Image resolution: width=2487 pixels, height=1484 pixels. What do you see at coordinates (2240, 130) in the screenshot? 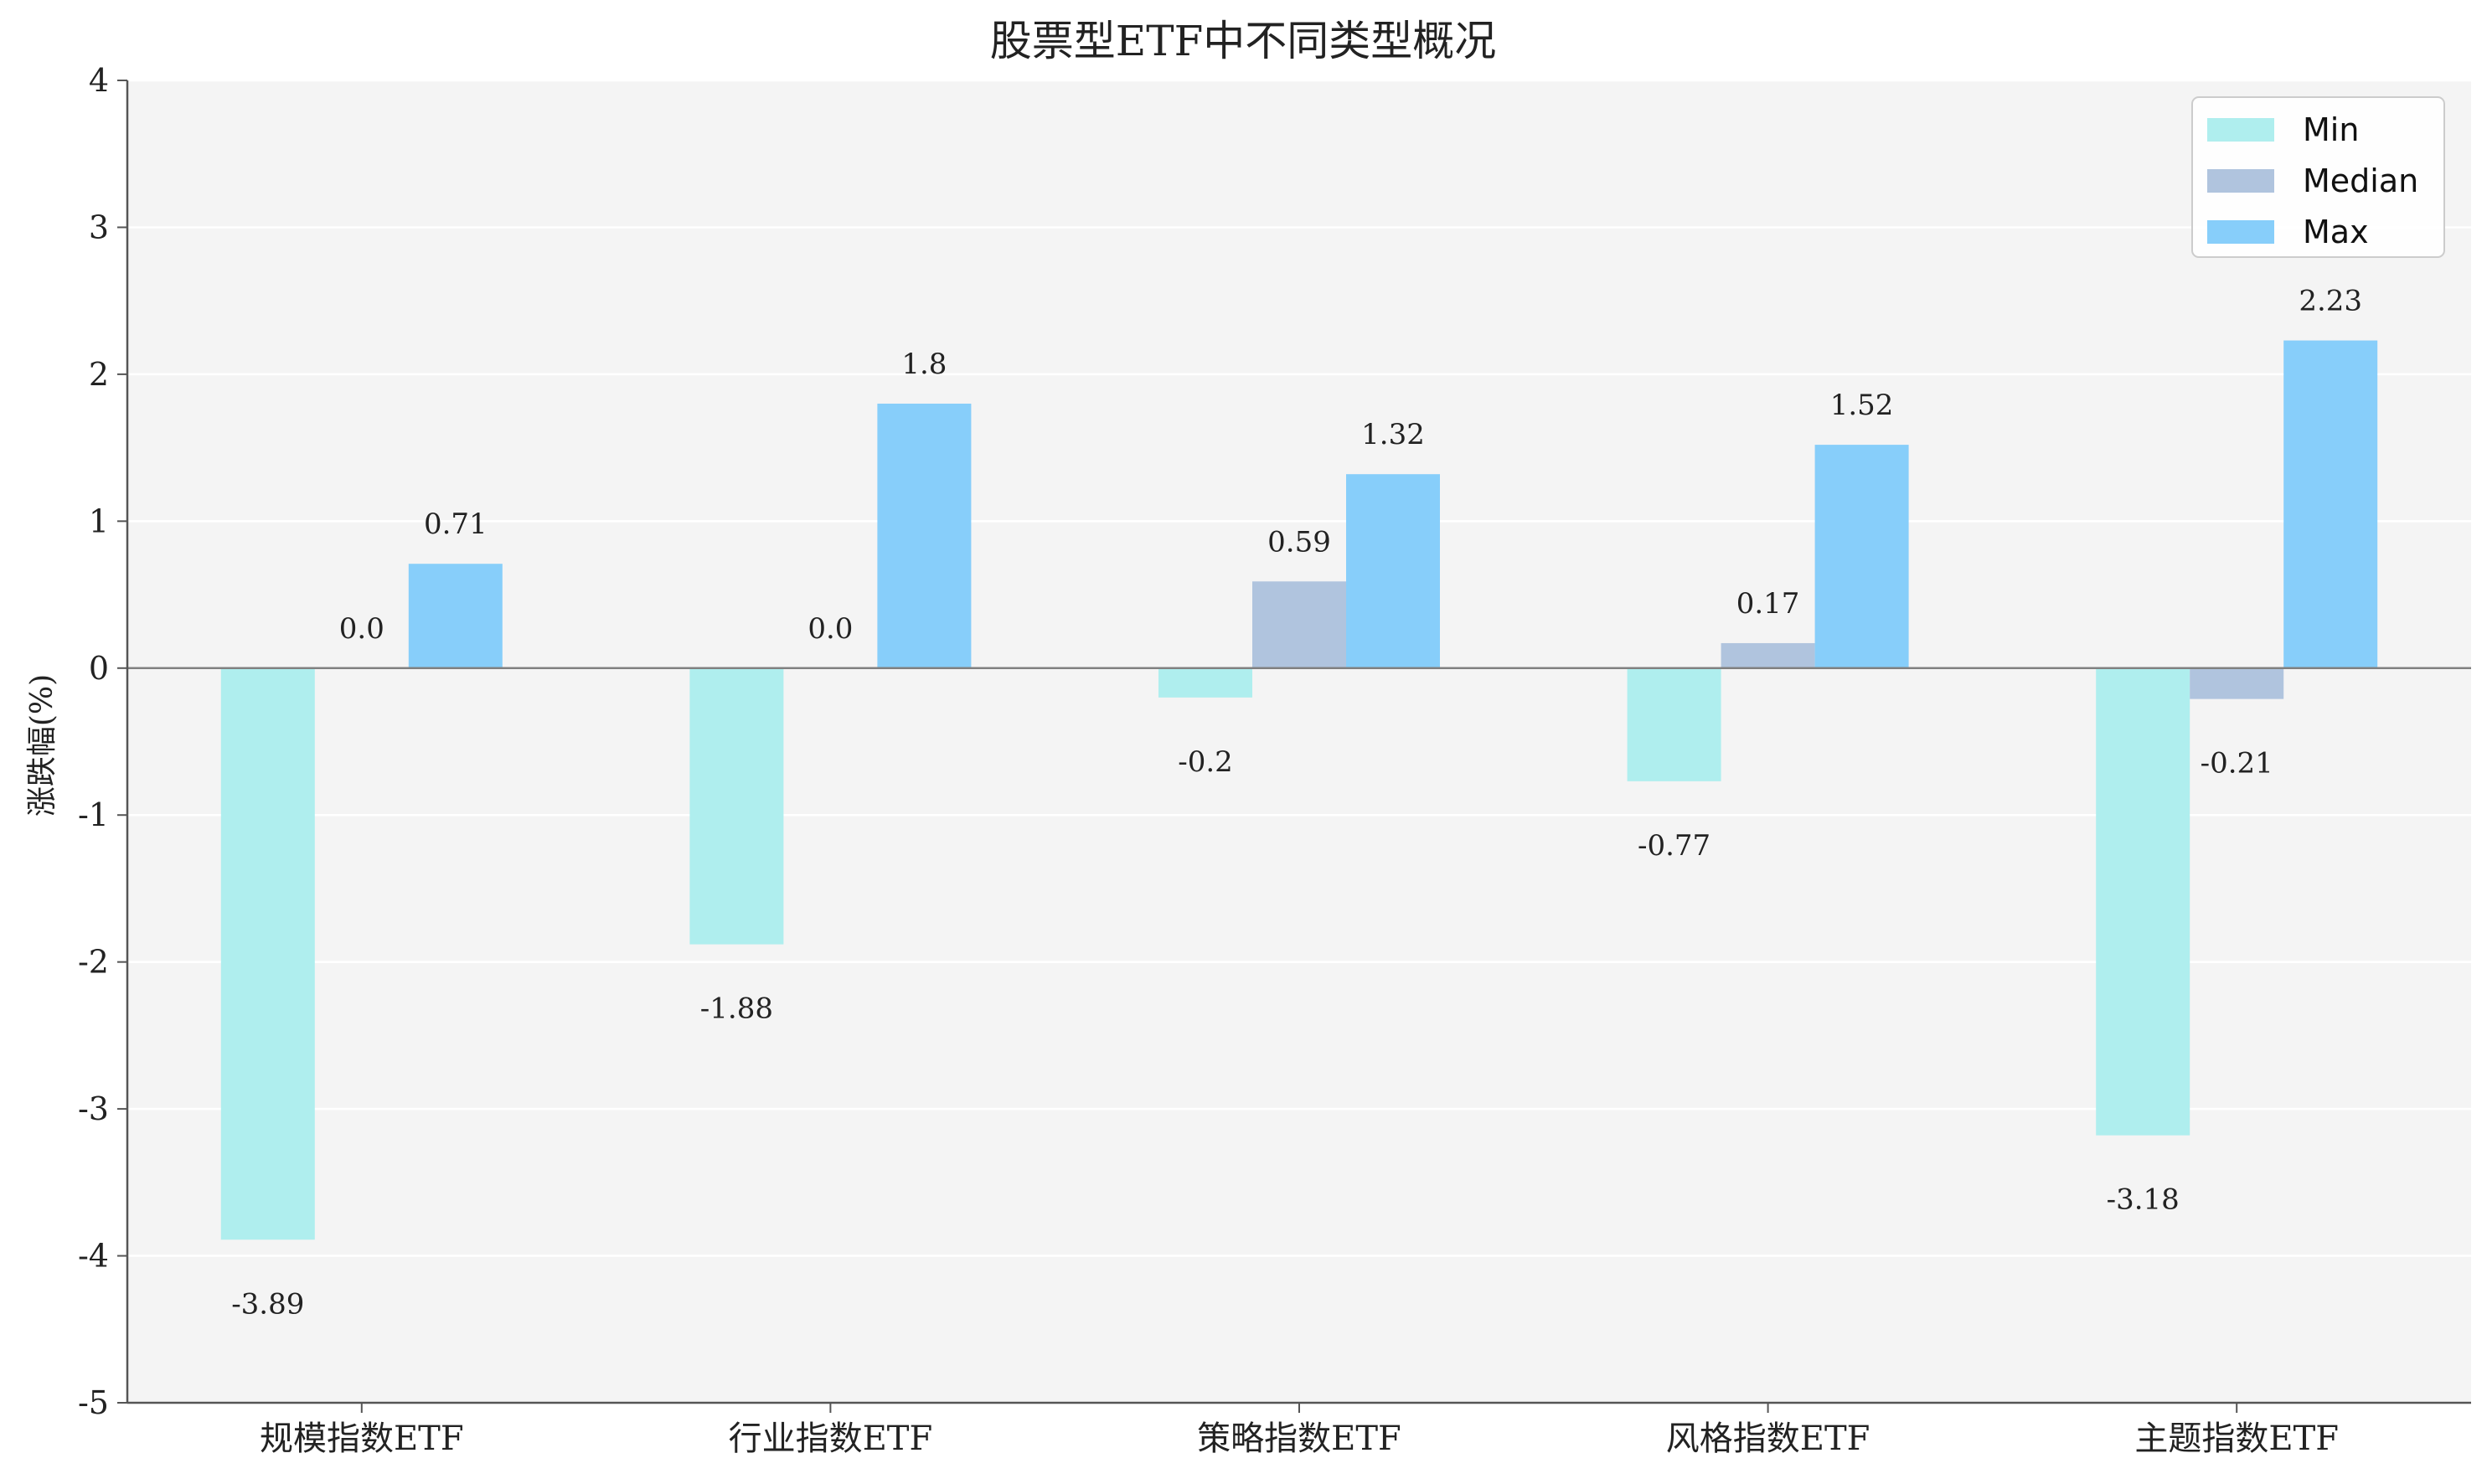
I see `legend-swatch-min` at bounding box center [2240, 130].